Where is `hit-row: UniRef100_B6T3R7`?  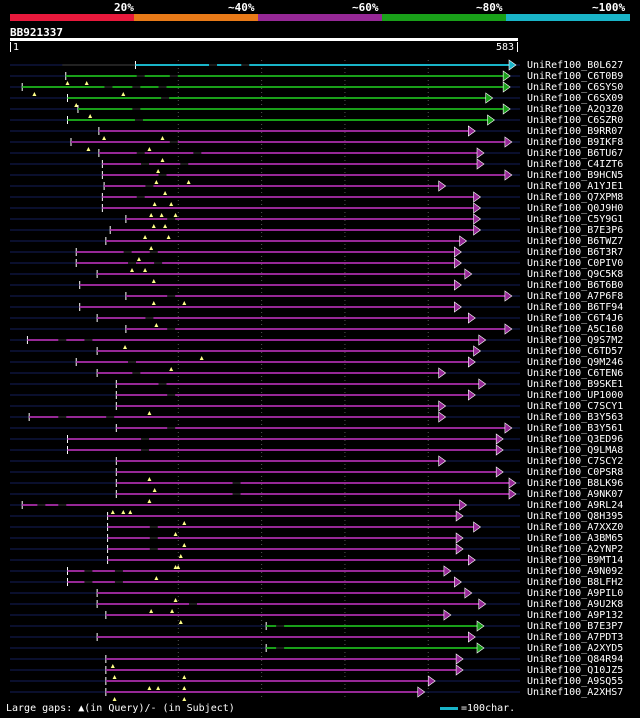
hit-row: UniRef100_B6T3R7 is located at coordinates (316, 253).